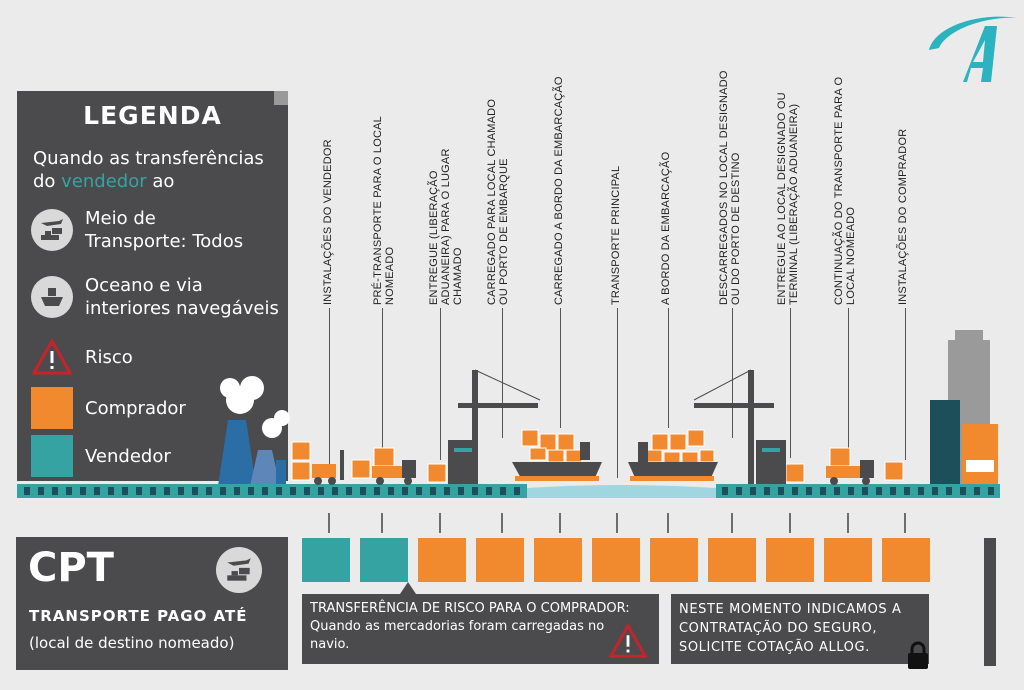  I want to click on legend-title: LEGENDA, so click(152, 115).